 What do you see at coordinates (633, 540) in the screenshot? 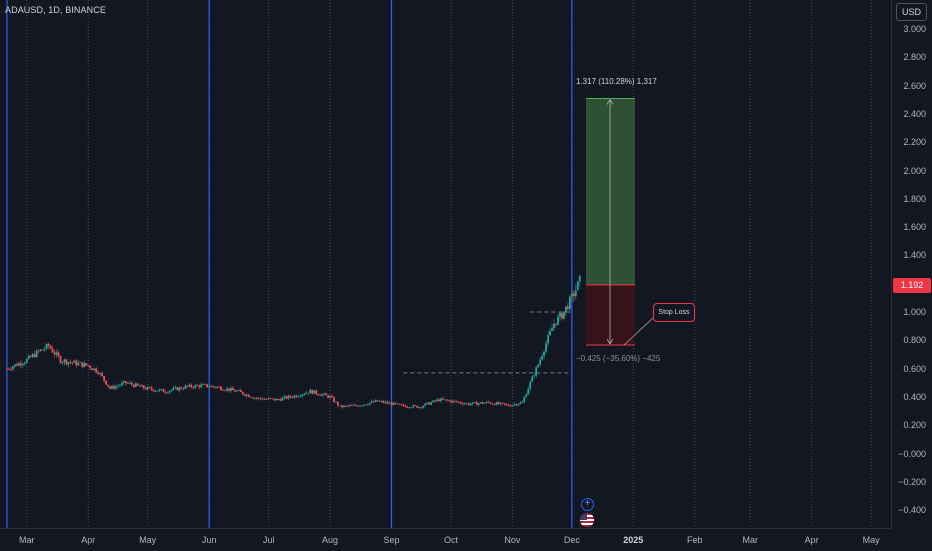
I see `time-tick-label: 2025` at bounding box center [633, 540].